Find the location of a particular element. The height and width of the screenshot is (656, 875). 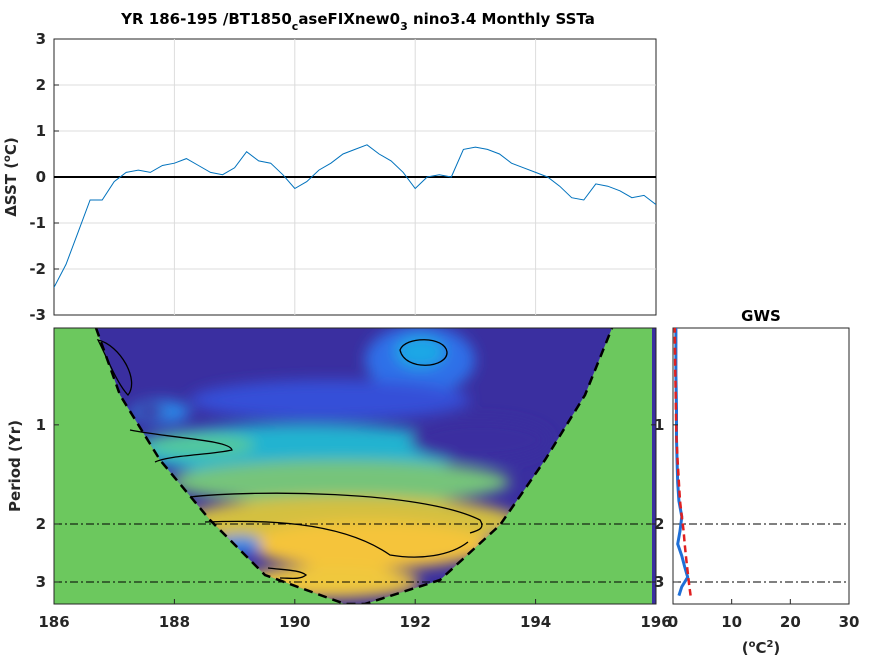

gws-xtick-label: 0 is located at coordinates (673, 622).